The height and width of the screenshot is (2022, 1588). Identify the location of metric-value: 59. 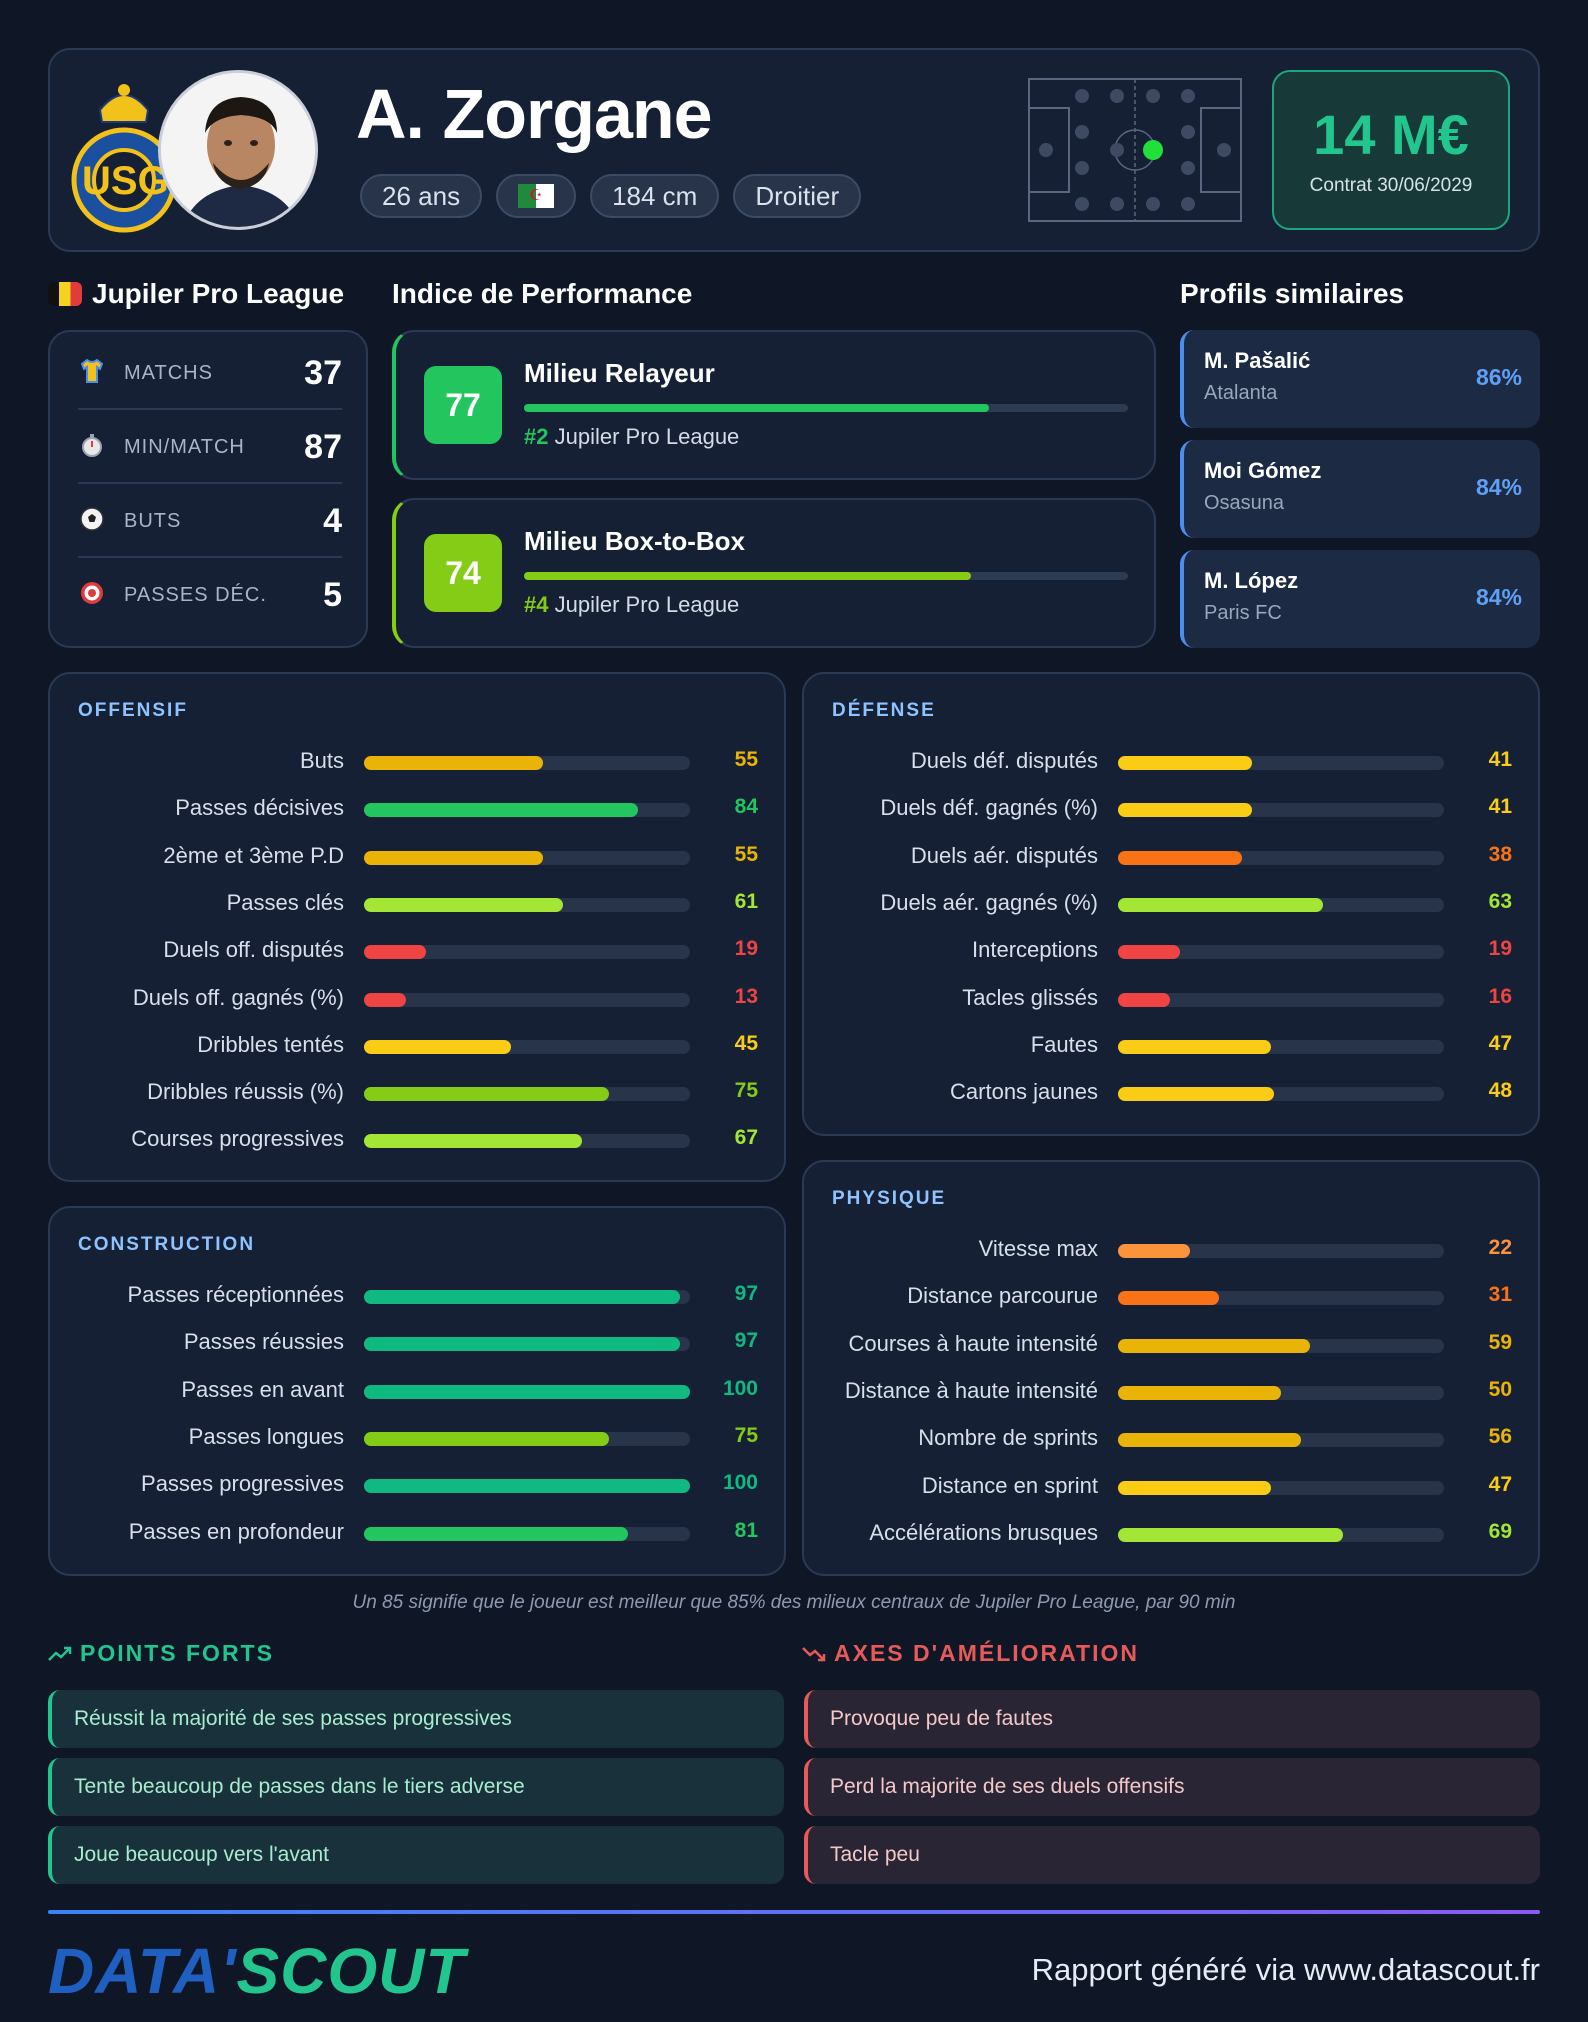
(1500, 1342).